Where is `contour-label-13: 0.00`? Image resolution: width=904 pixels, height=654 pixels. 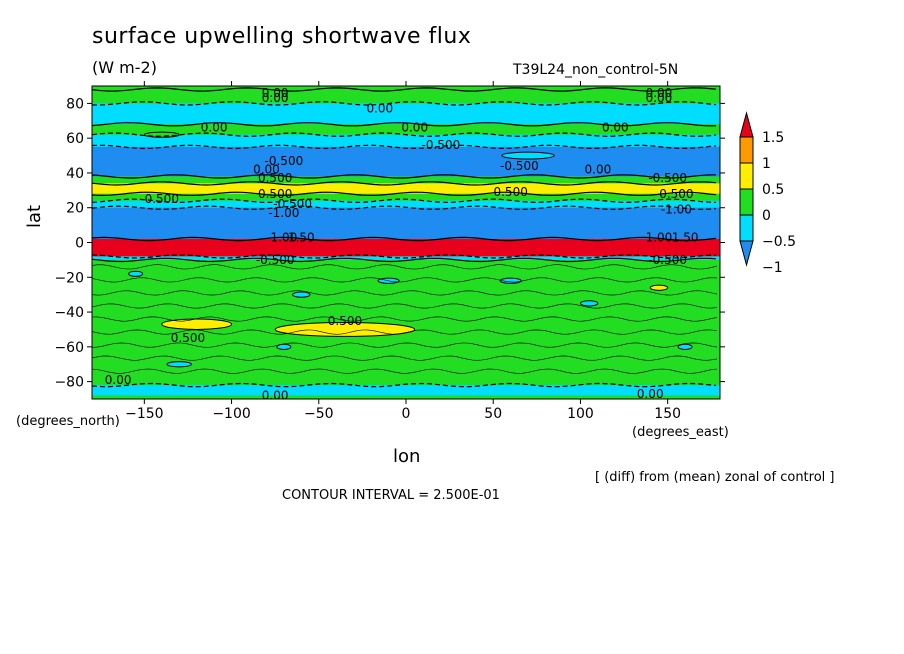 contour-label-13: 0.00 is located at coordinates (266, 169).